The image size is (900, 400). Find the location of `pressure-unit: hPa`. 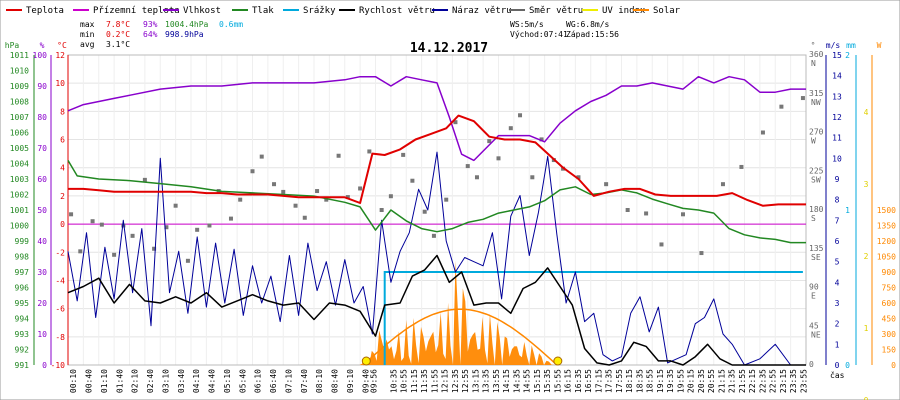

pressure-unit: hPa is located at coordinates (12, 45).